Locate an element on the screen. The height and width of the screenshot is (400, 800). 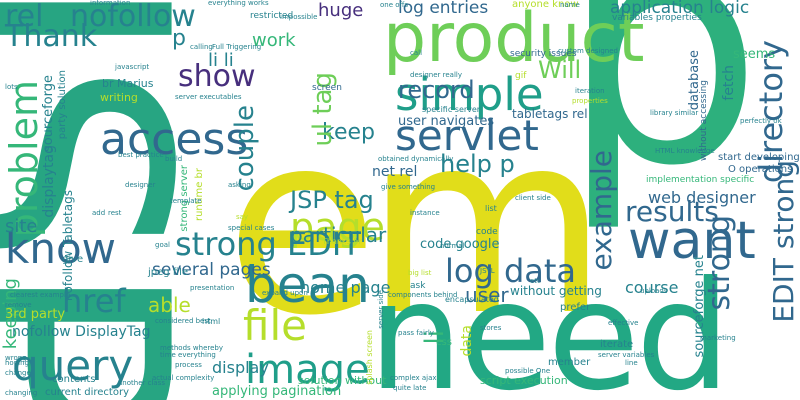
word-encapsulated: encapsulated is located at coordinates (472, 299).